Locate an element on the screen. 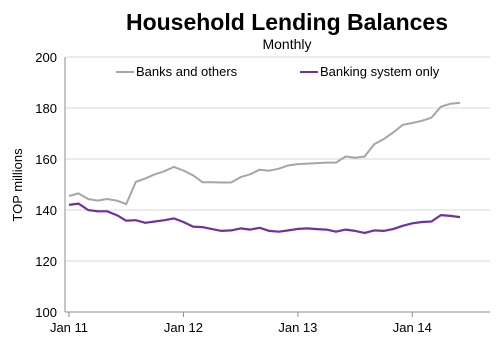  y-tick-label: 120 is located at coordinates (46, 261).